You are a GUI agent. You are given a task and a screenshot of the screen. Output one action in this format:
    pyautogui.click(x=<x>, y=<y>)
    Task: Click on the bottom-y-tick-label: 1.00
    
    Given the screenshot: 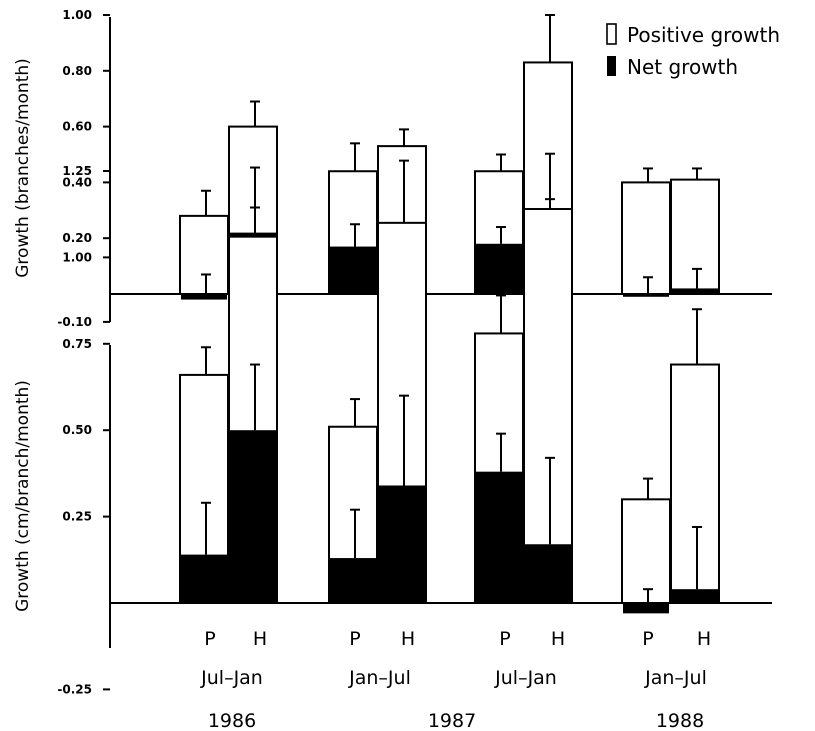 What is the action you would take?
    pyautogui.click(x=77, y=257)
    